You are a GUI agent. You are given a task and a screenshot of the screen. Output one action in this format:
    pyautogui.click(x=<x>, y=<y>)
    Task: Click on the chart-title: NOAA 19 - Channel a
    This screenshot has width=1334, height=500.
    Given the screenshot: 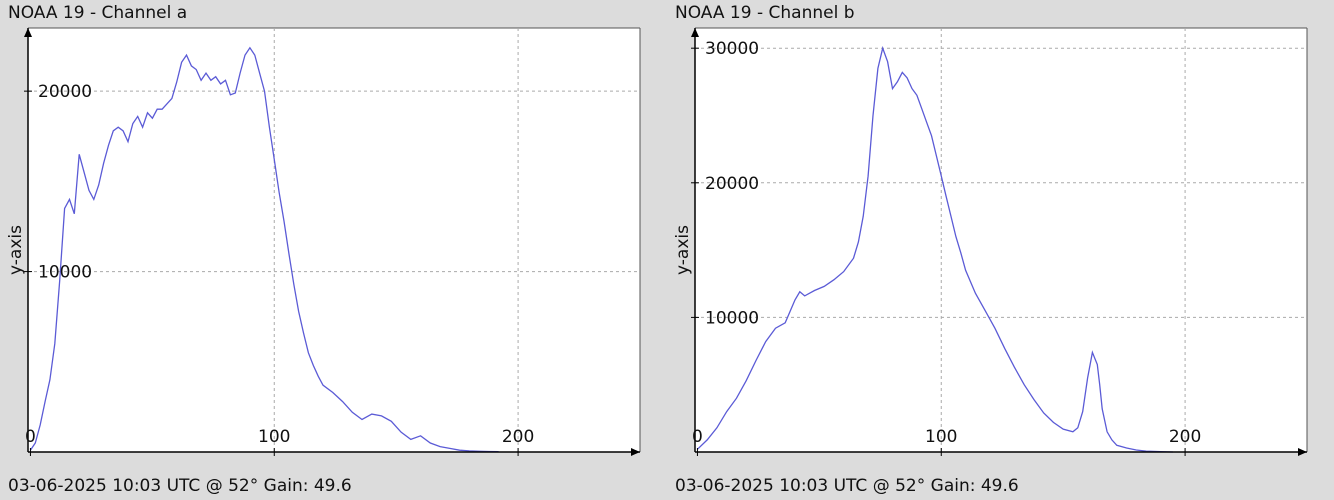 What is the action you would take?
    pyautogui.click(x=98, y=13)
    